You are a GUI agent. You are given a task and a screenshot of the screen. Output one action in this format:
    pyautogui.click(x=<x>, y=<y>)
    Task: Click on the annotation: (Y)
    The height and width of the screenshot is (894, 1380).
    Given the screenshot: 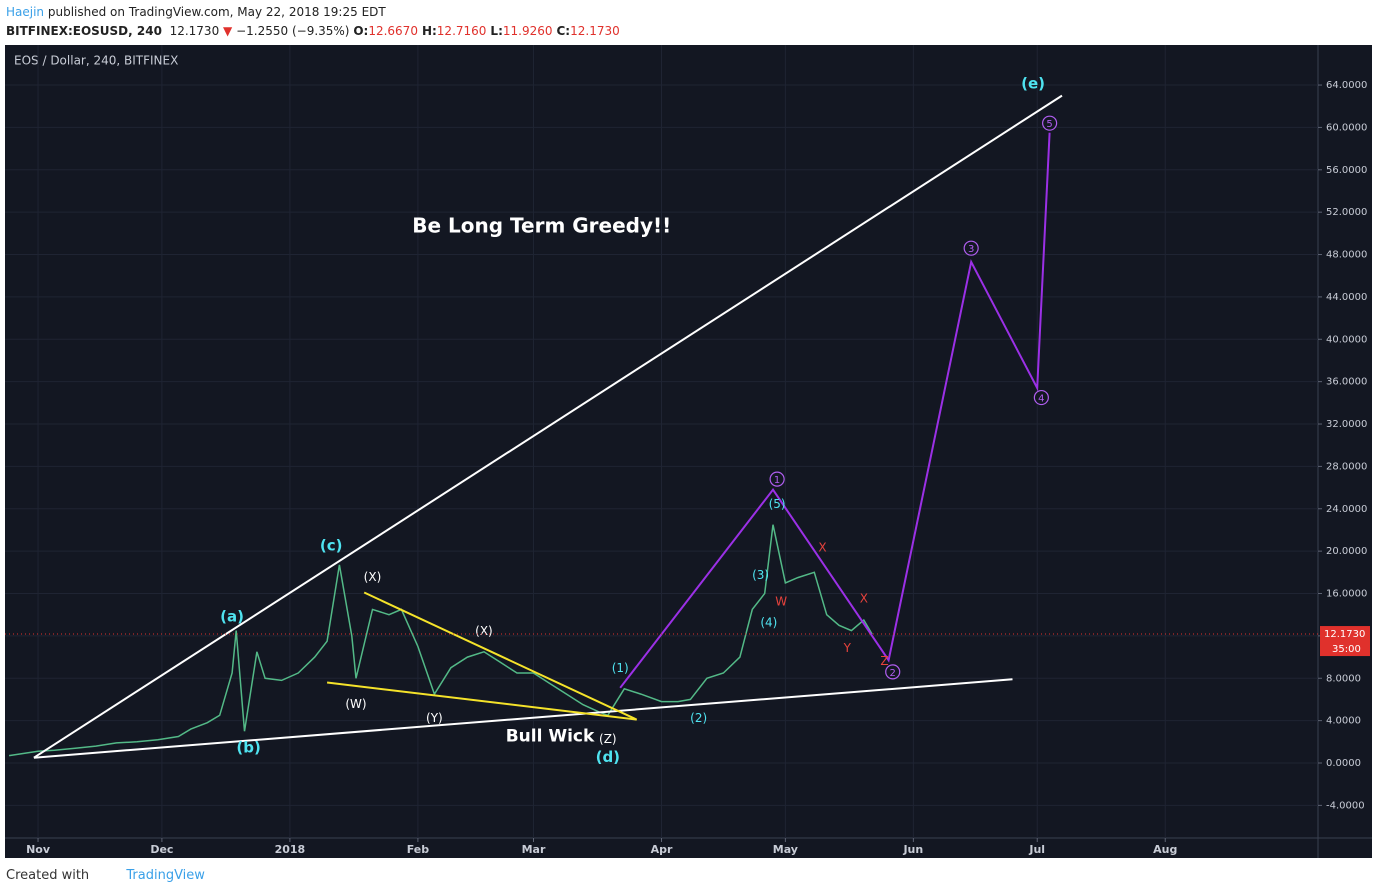 What is the action you would take?
    pyautogui.click(x=434, y=718)
    